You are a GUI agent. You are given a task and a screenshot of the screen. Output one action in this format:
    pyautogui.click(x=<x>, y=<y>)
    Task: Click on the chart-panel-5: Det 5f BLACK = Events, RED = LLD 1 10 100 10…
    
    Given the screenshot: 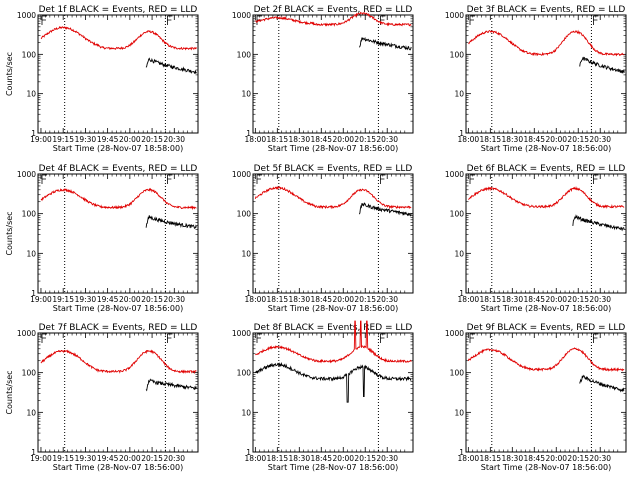 What is the action you would take?
    pyautogui.click(x=323, y=238)
    